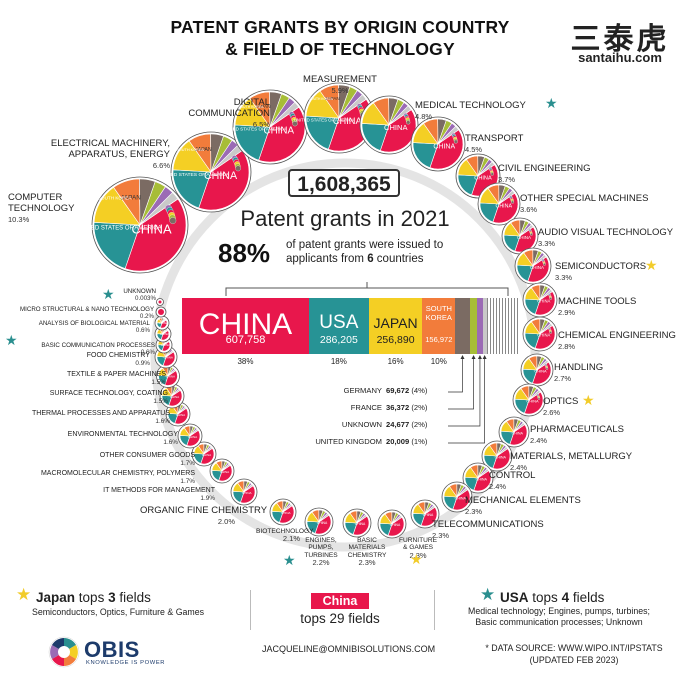 Image resolution: width=680 pixels, height=680 pixels. What do you see at coordinates (375, 441) in the screenshot?
I see `minor-country-united-kingdom: UNITED KINGDOM 20,009 (1%)` at bounding box center [375, 441].